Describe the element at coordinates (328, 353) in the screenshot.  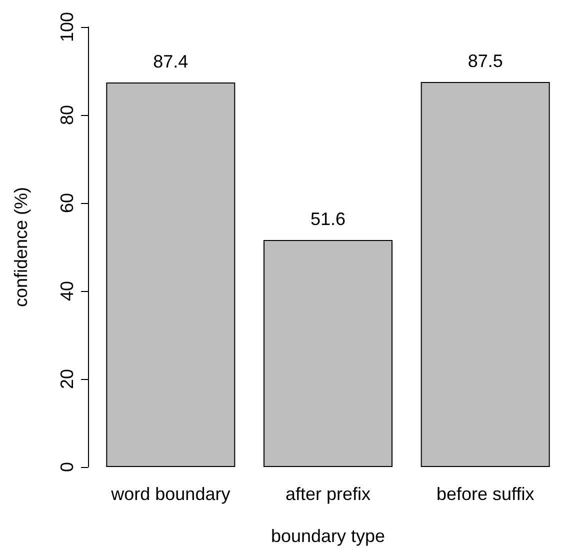
I see `bar` at that location.